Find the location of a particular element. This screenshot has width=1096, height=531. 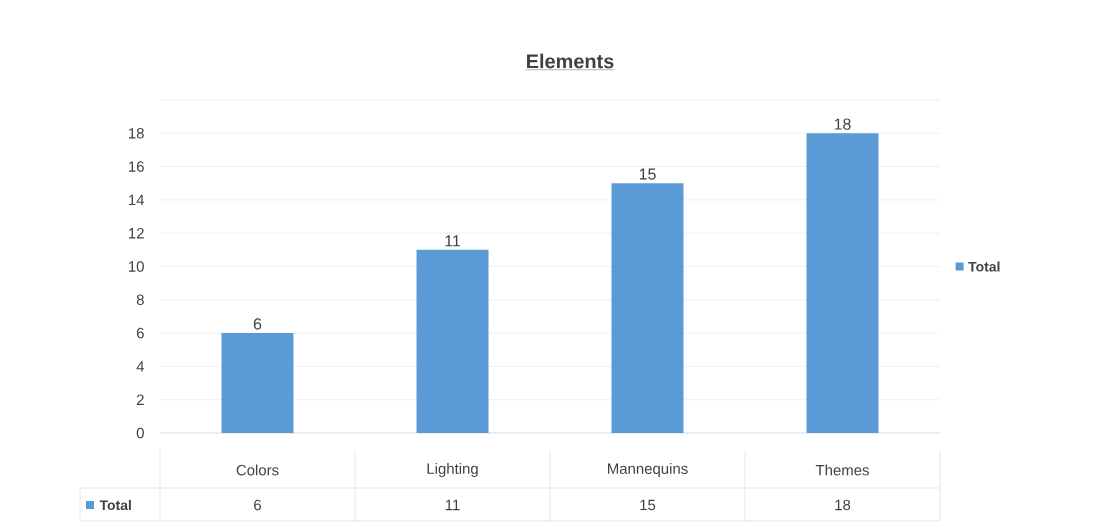

data-label: 15 is located at coordinates (648, 505).